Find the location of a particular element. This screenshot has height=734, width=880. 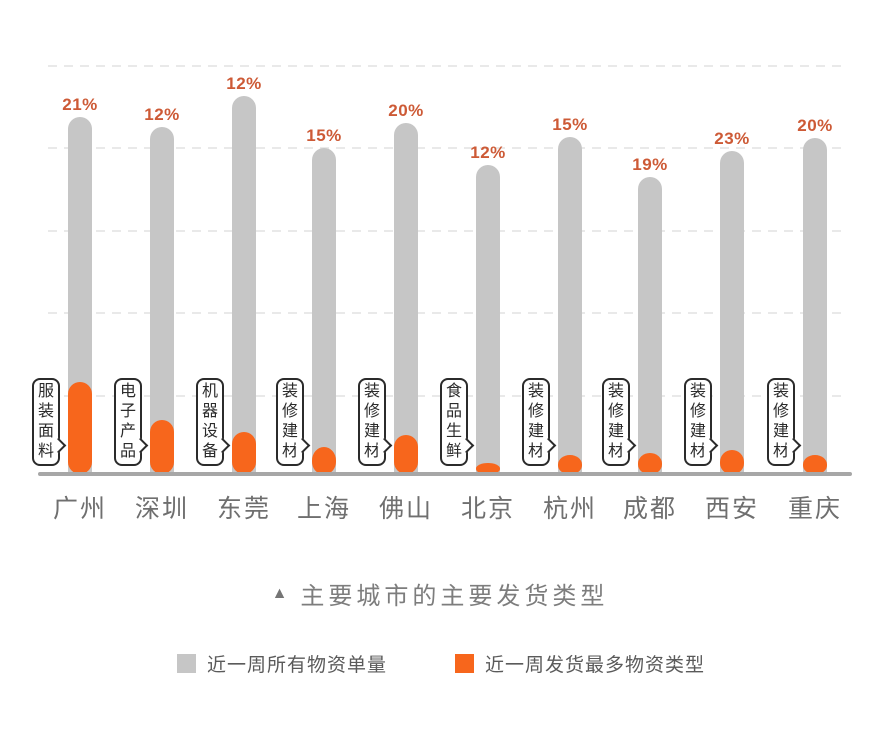

category-callout-text: 服装面料 is located at coordinates (45, 421).